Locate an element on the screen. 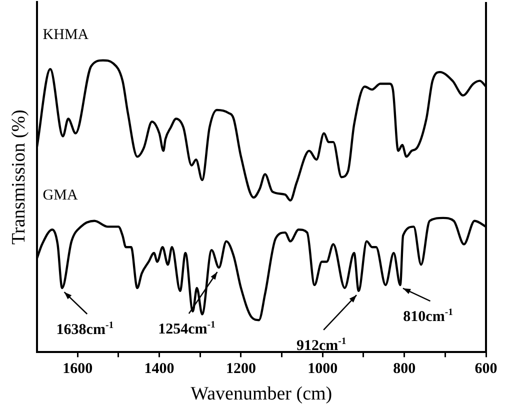 Image resolution: width=506 pixels, height=414 pixels. series-label: KHMA is located at coordinates (65, 35).